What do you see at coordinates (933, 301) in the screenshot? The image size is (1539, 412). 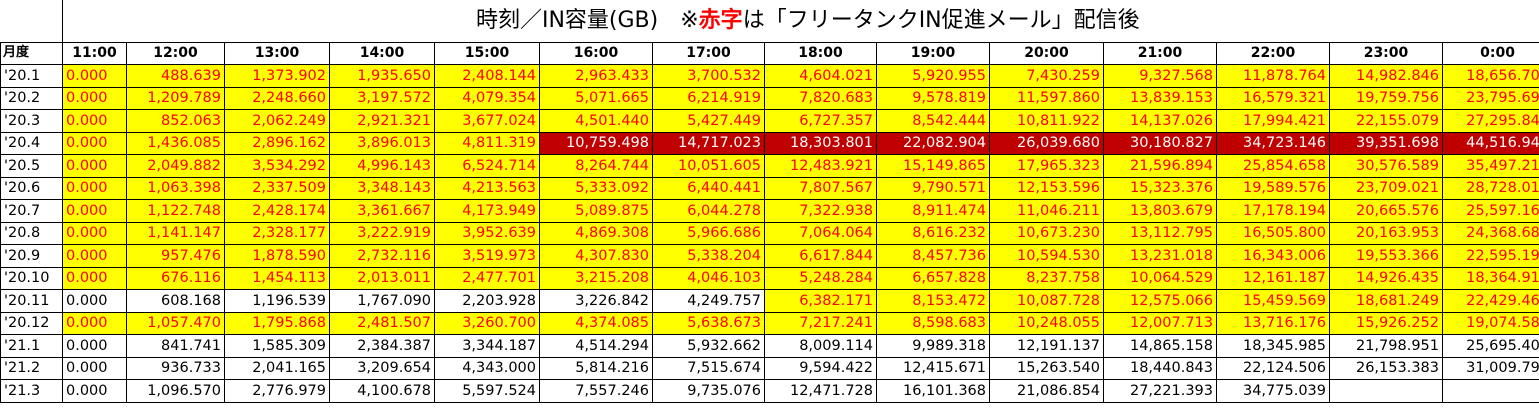 I see `value-cell: 8,153.472` at bounding box center [933, 301].